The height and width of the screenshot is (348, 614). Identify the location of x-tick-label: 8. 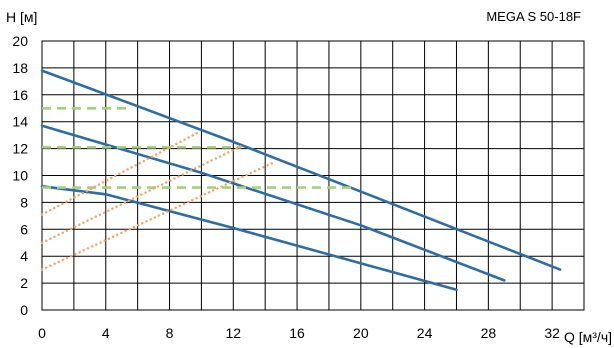
(170, 333).